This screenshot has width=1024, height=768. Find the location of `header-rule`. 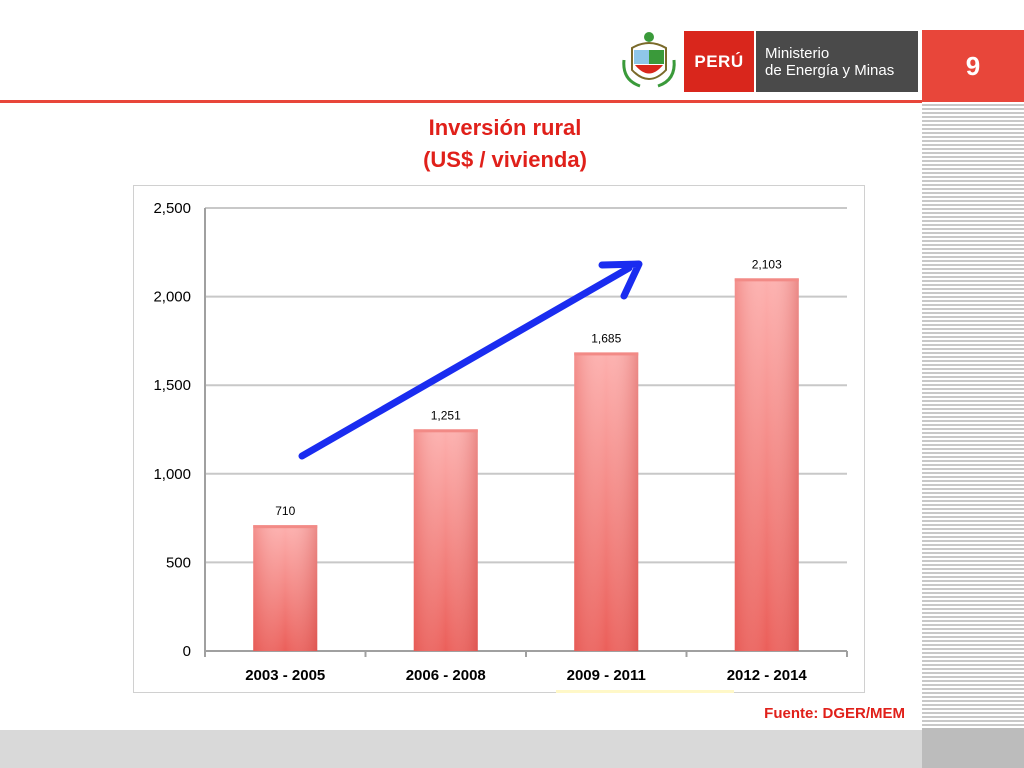

header-rule is located at coordinates (461, 101).